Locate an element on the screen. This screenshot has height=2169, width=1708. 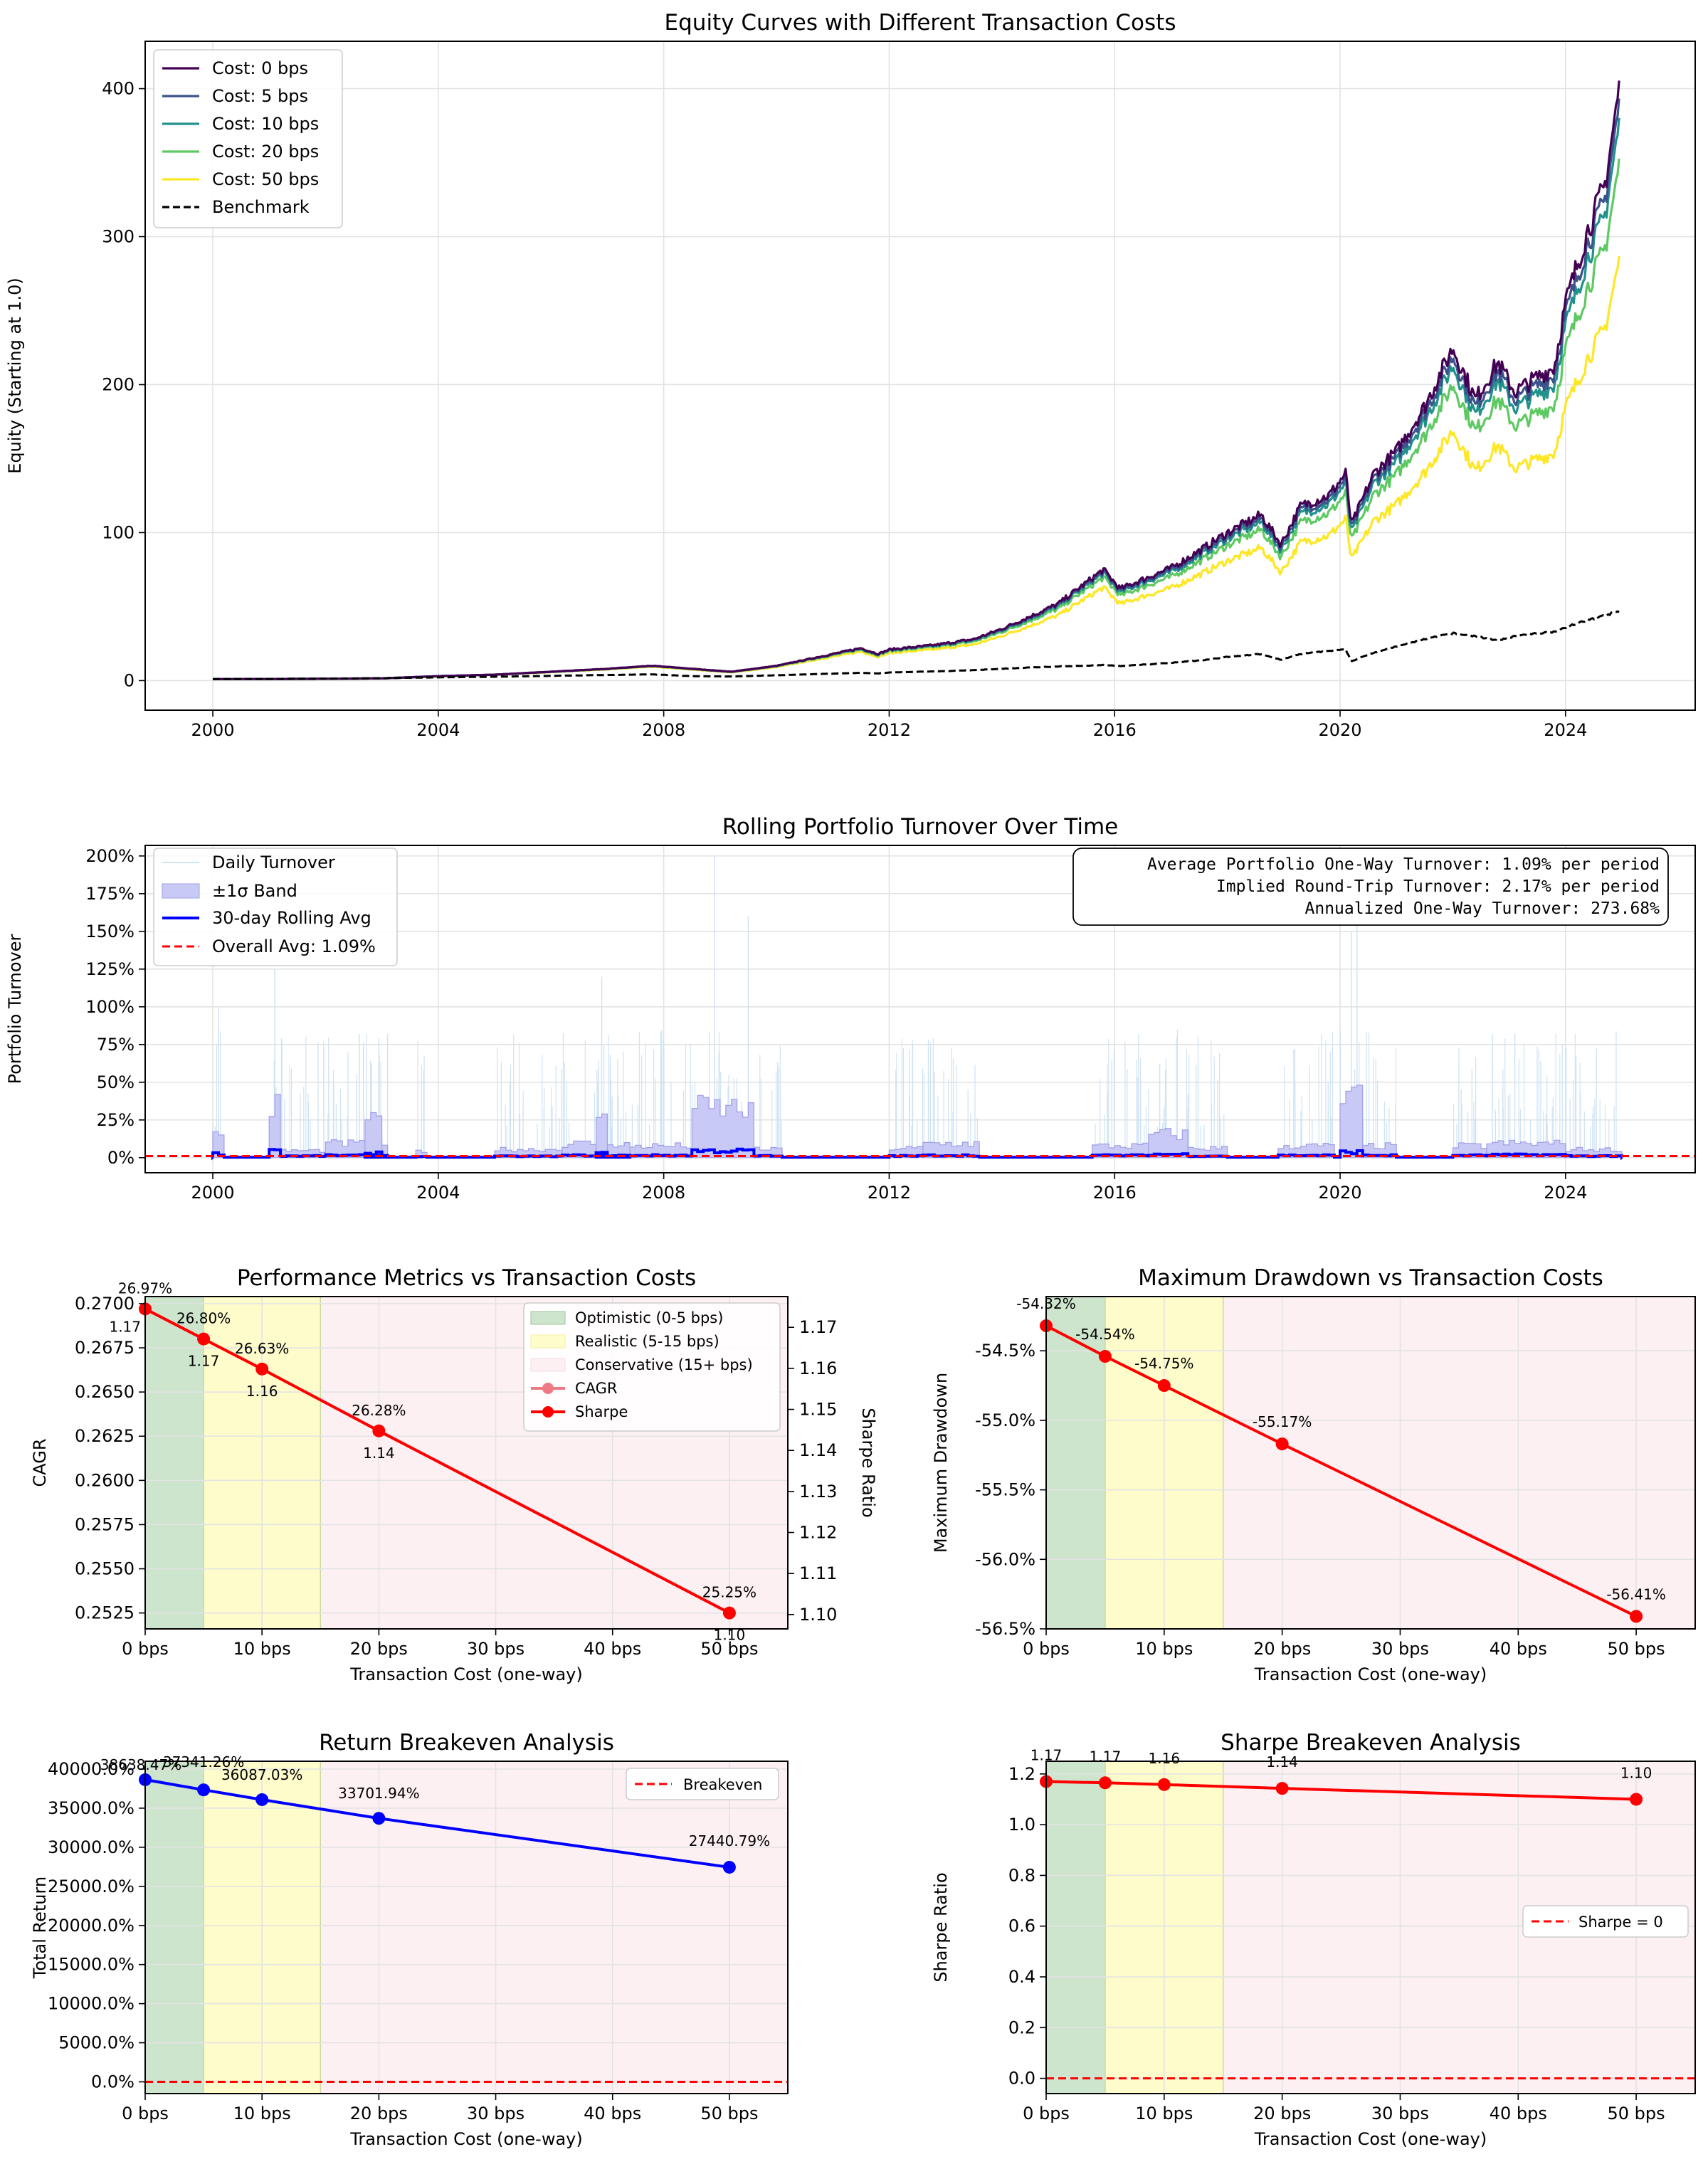
annotation-box is located at coordinates (1370, 887).